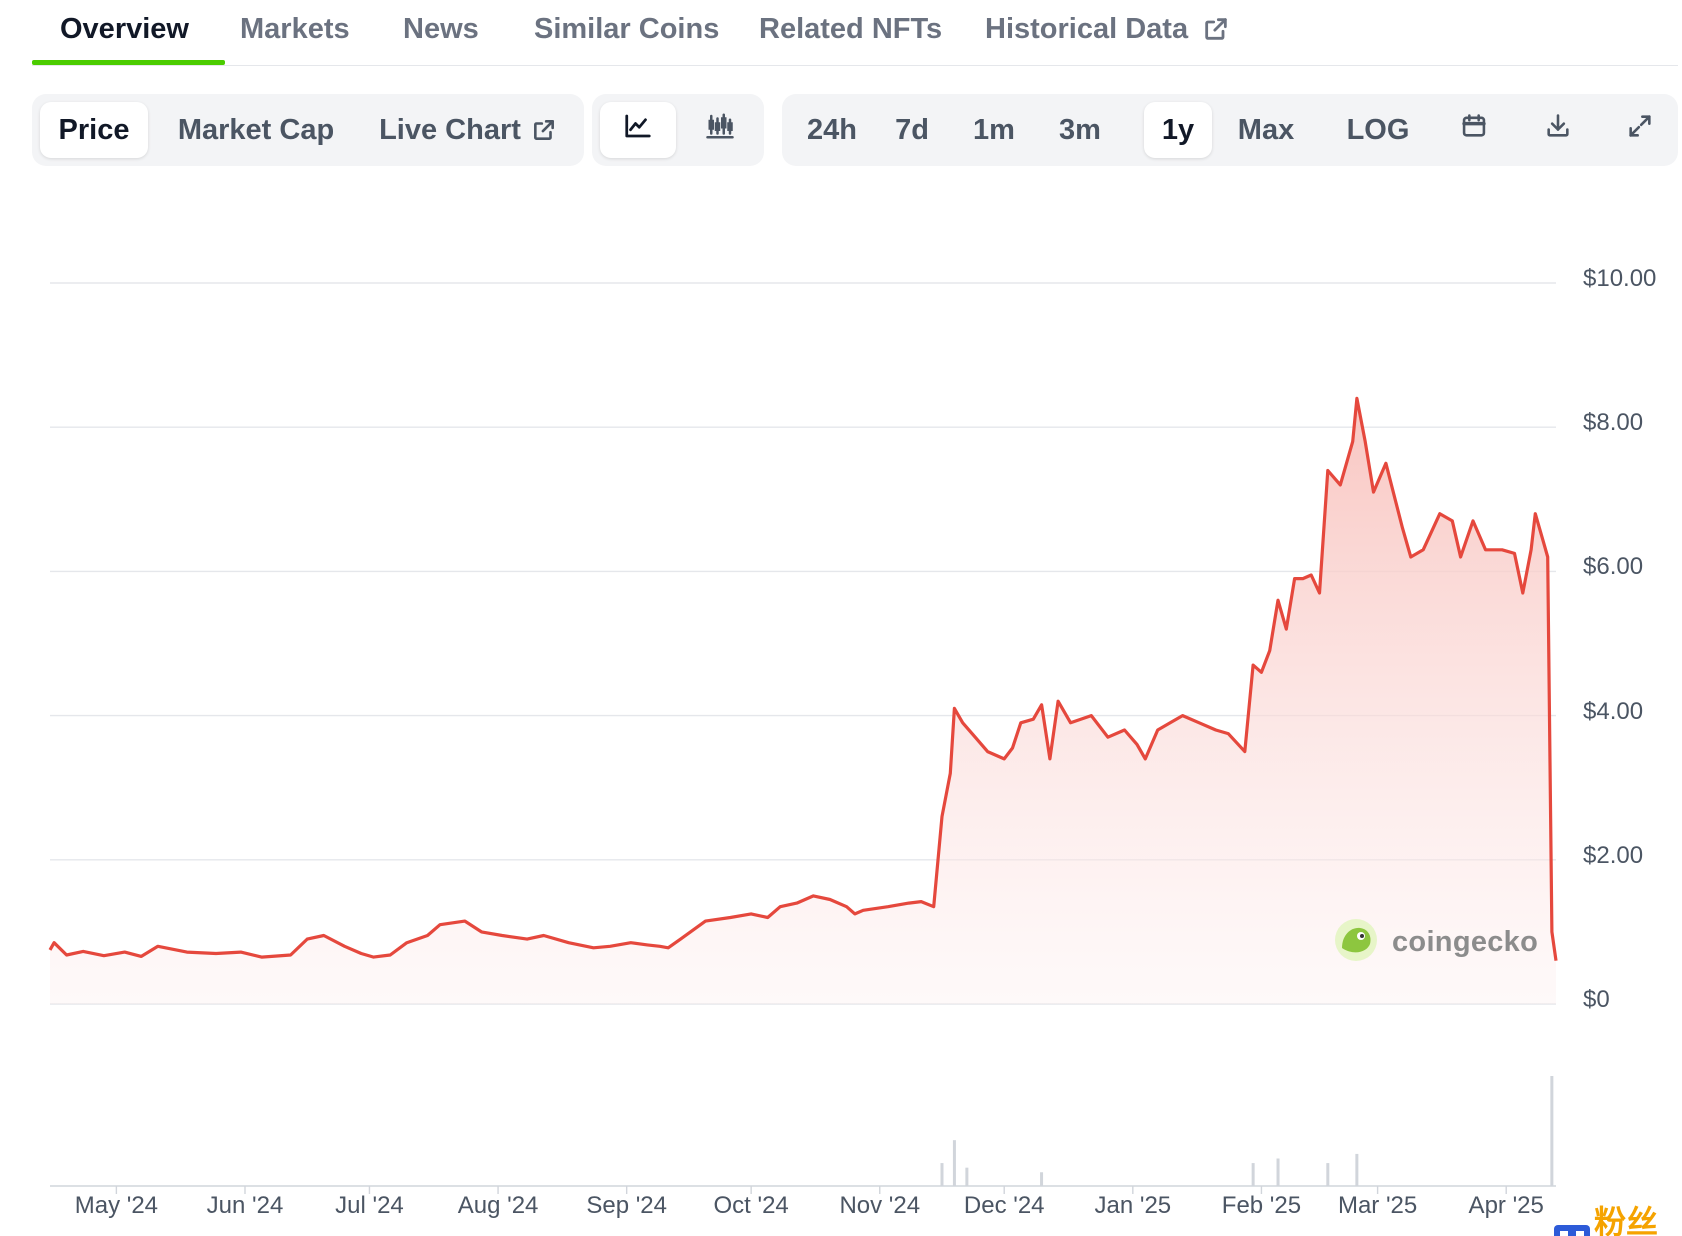 This screenshot has width=1682, height=1236. I want to click on calendar-icon, so click(1474, 130).